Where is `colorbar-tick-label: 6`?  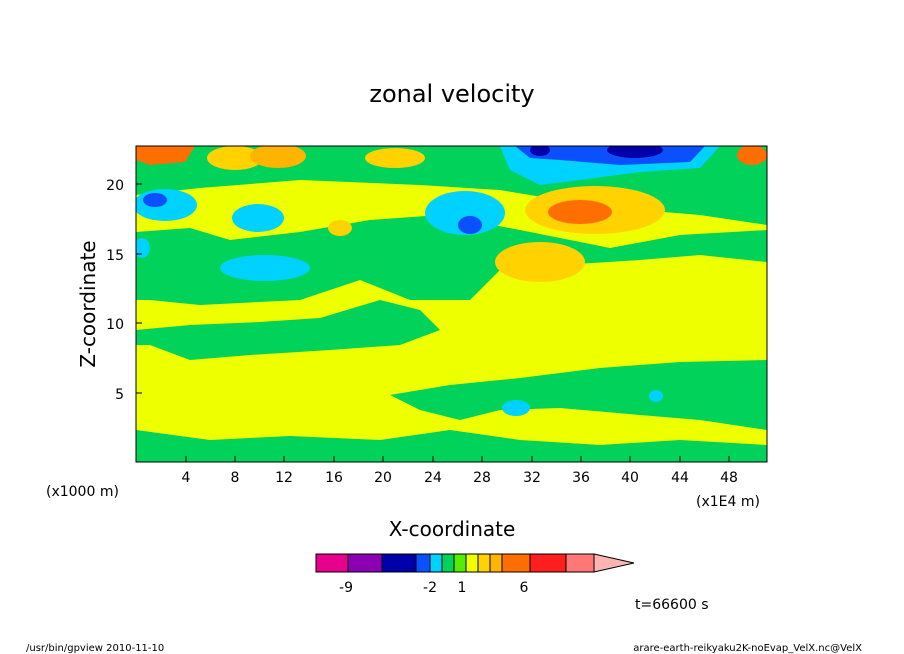
colorbar-tick-label: 6 is located at coordinates (524, 588).